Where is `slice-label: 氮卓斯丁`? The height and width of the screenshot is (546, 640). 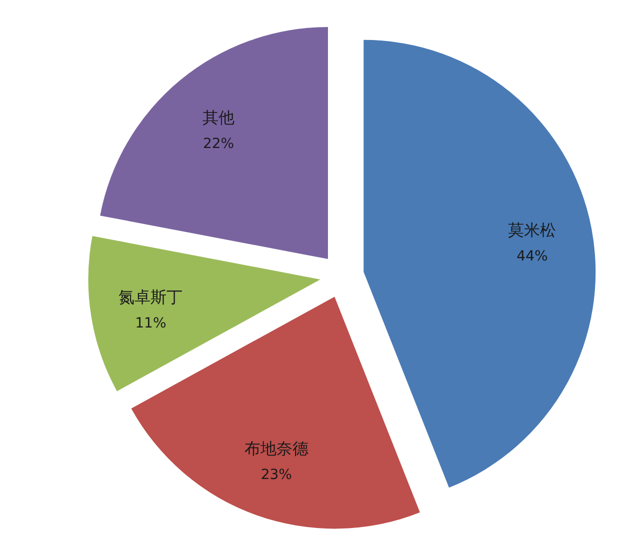 slice-label: 氮卓斯丁 is located at coordinates (150, 296).